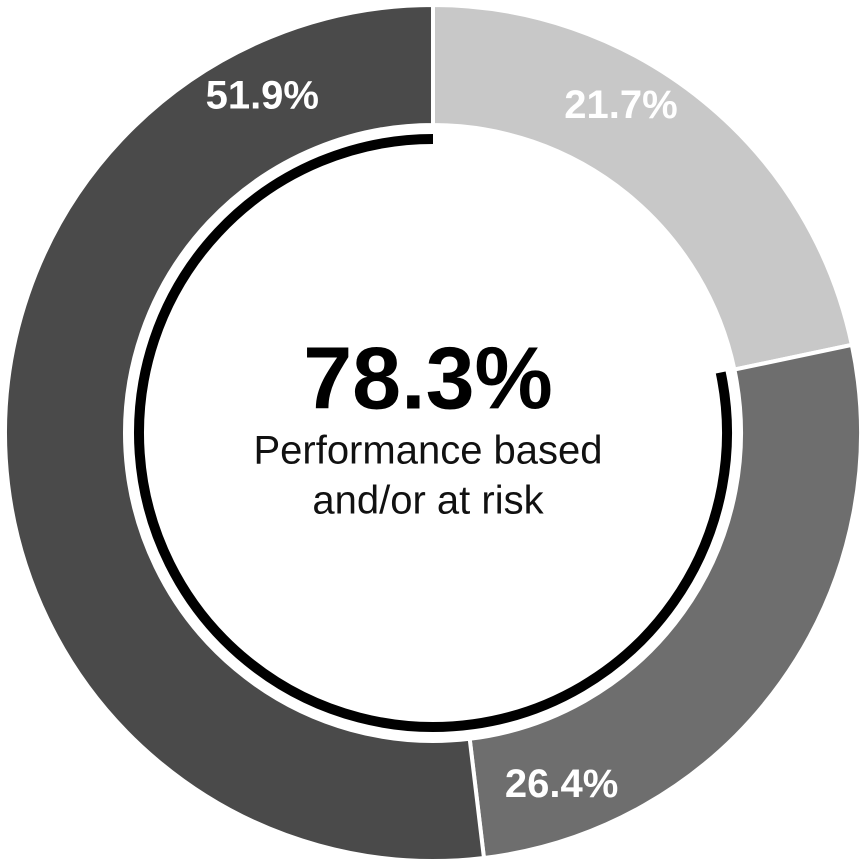  Describe the element at coordinates (620, 105) in the screenshot. I see `segment-label: 21.7%` at that location.